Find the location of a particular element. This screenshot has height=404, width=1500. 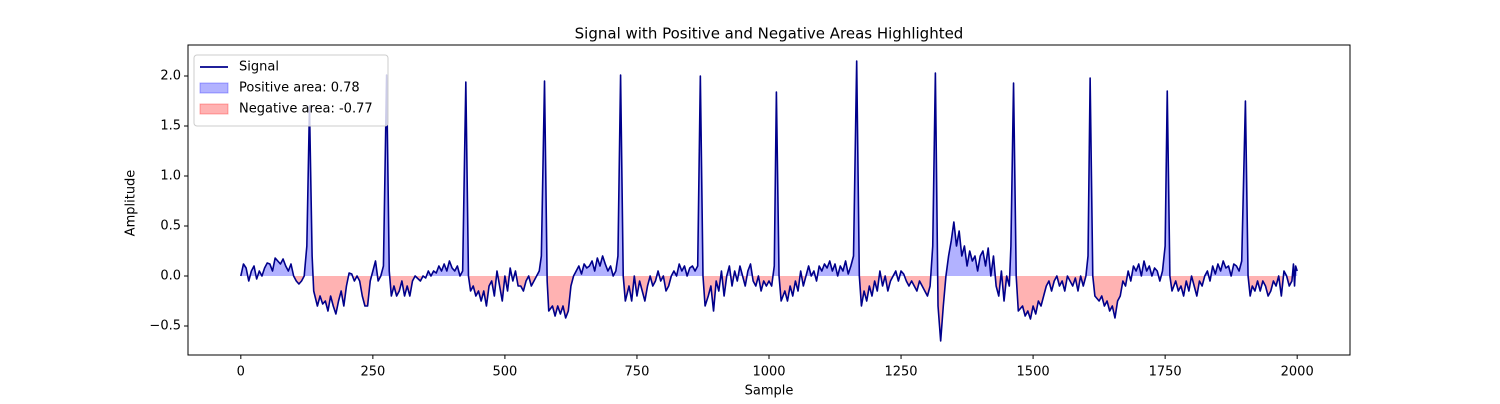

y-tick-label: 2.0 is located at coordinates (170, 76).